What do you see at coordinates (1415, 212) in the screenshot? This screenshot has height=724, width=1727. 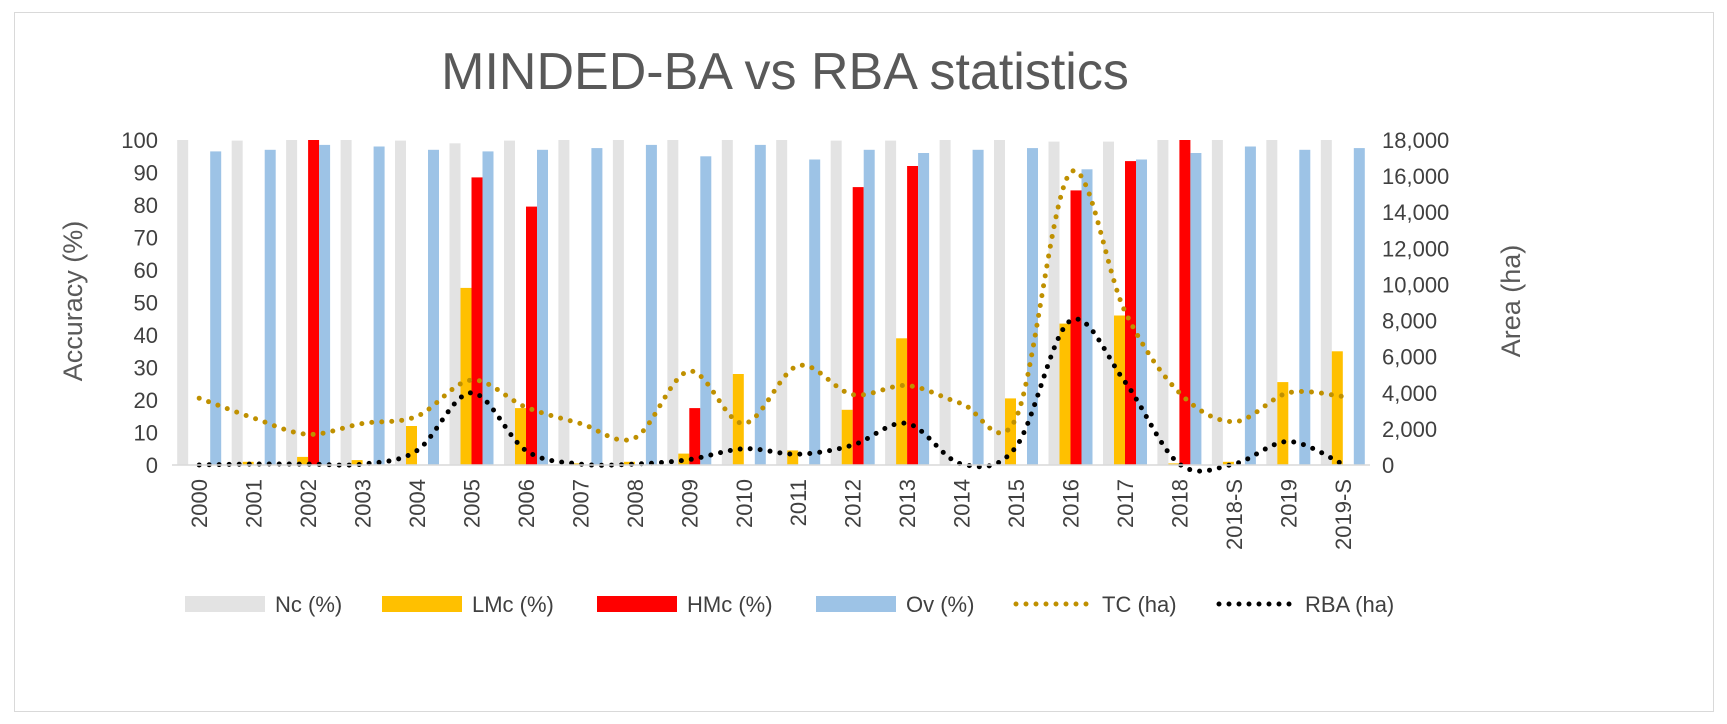 I see `y2-tick-label: 14,000` at bounding box center [1415, 212].